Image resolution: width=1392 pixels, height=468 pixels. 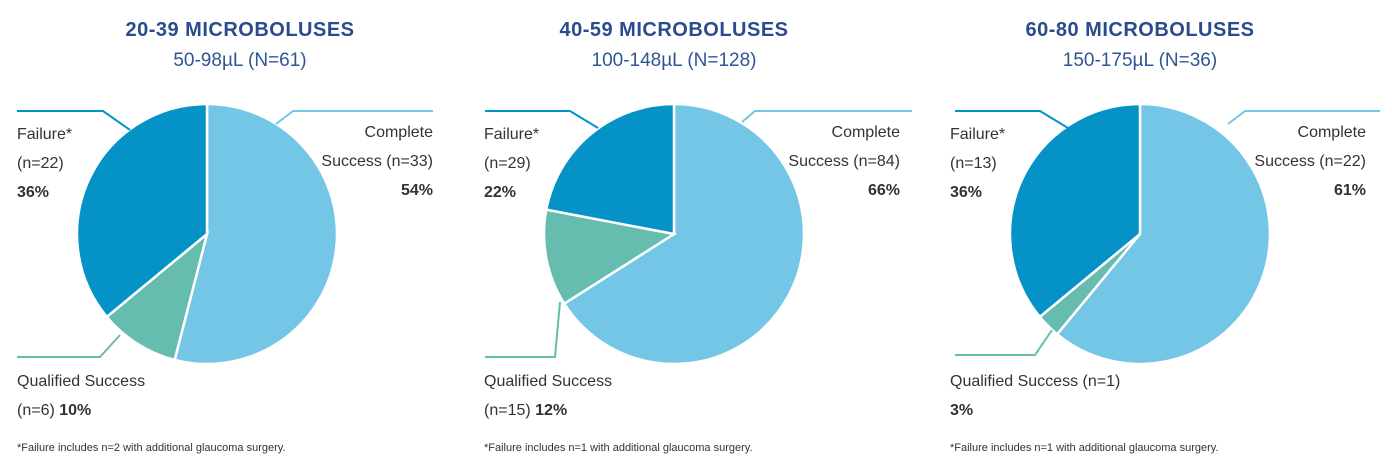 What do you see at coordinates (551, 410) in the screenshot?
I see `value-label: 12%` at bounding box center [551, 410].